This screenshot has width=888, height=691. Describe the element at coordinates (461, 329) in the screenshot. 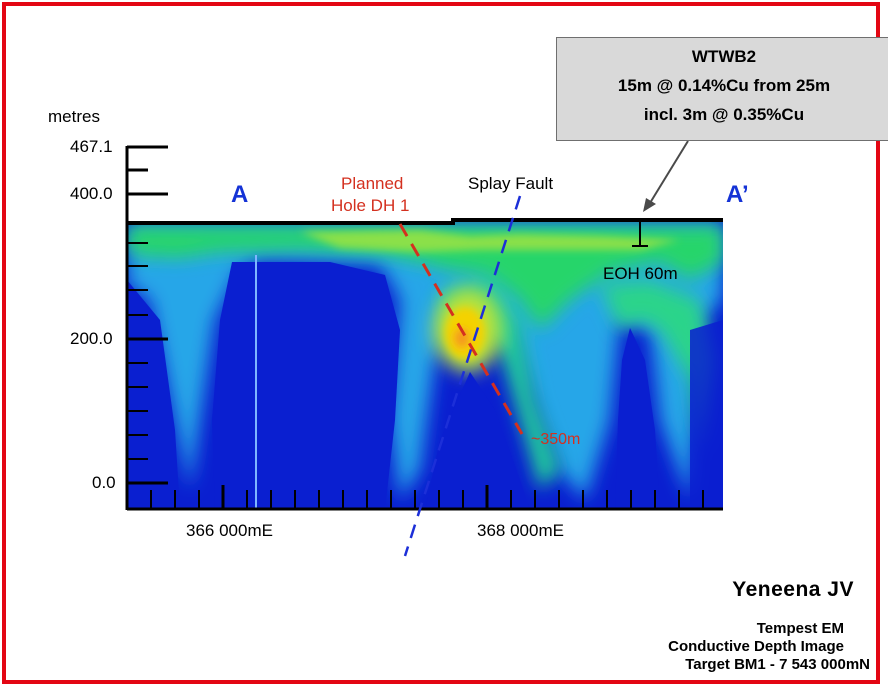

I see `planned-hole-trace` at that location.